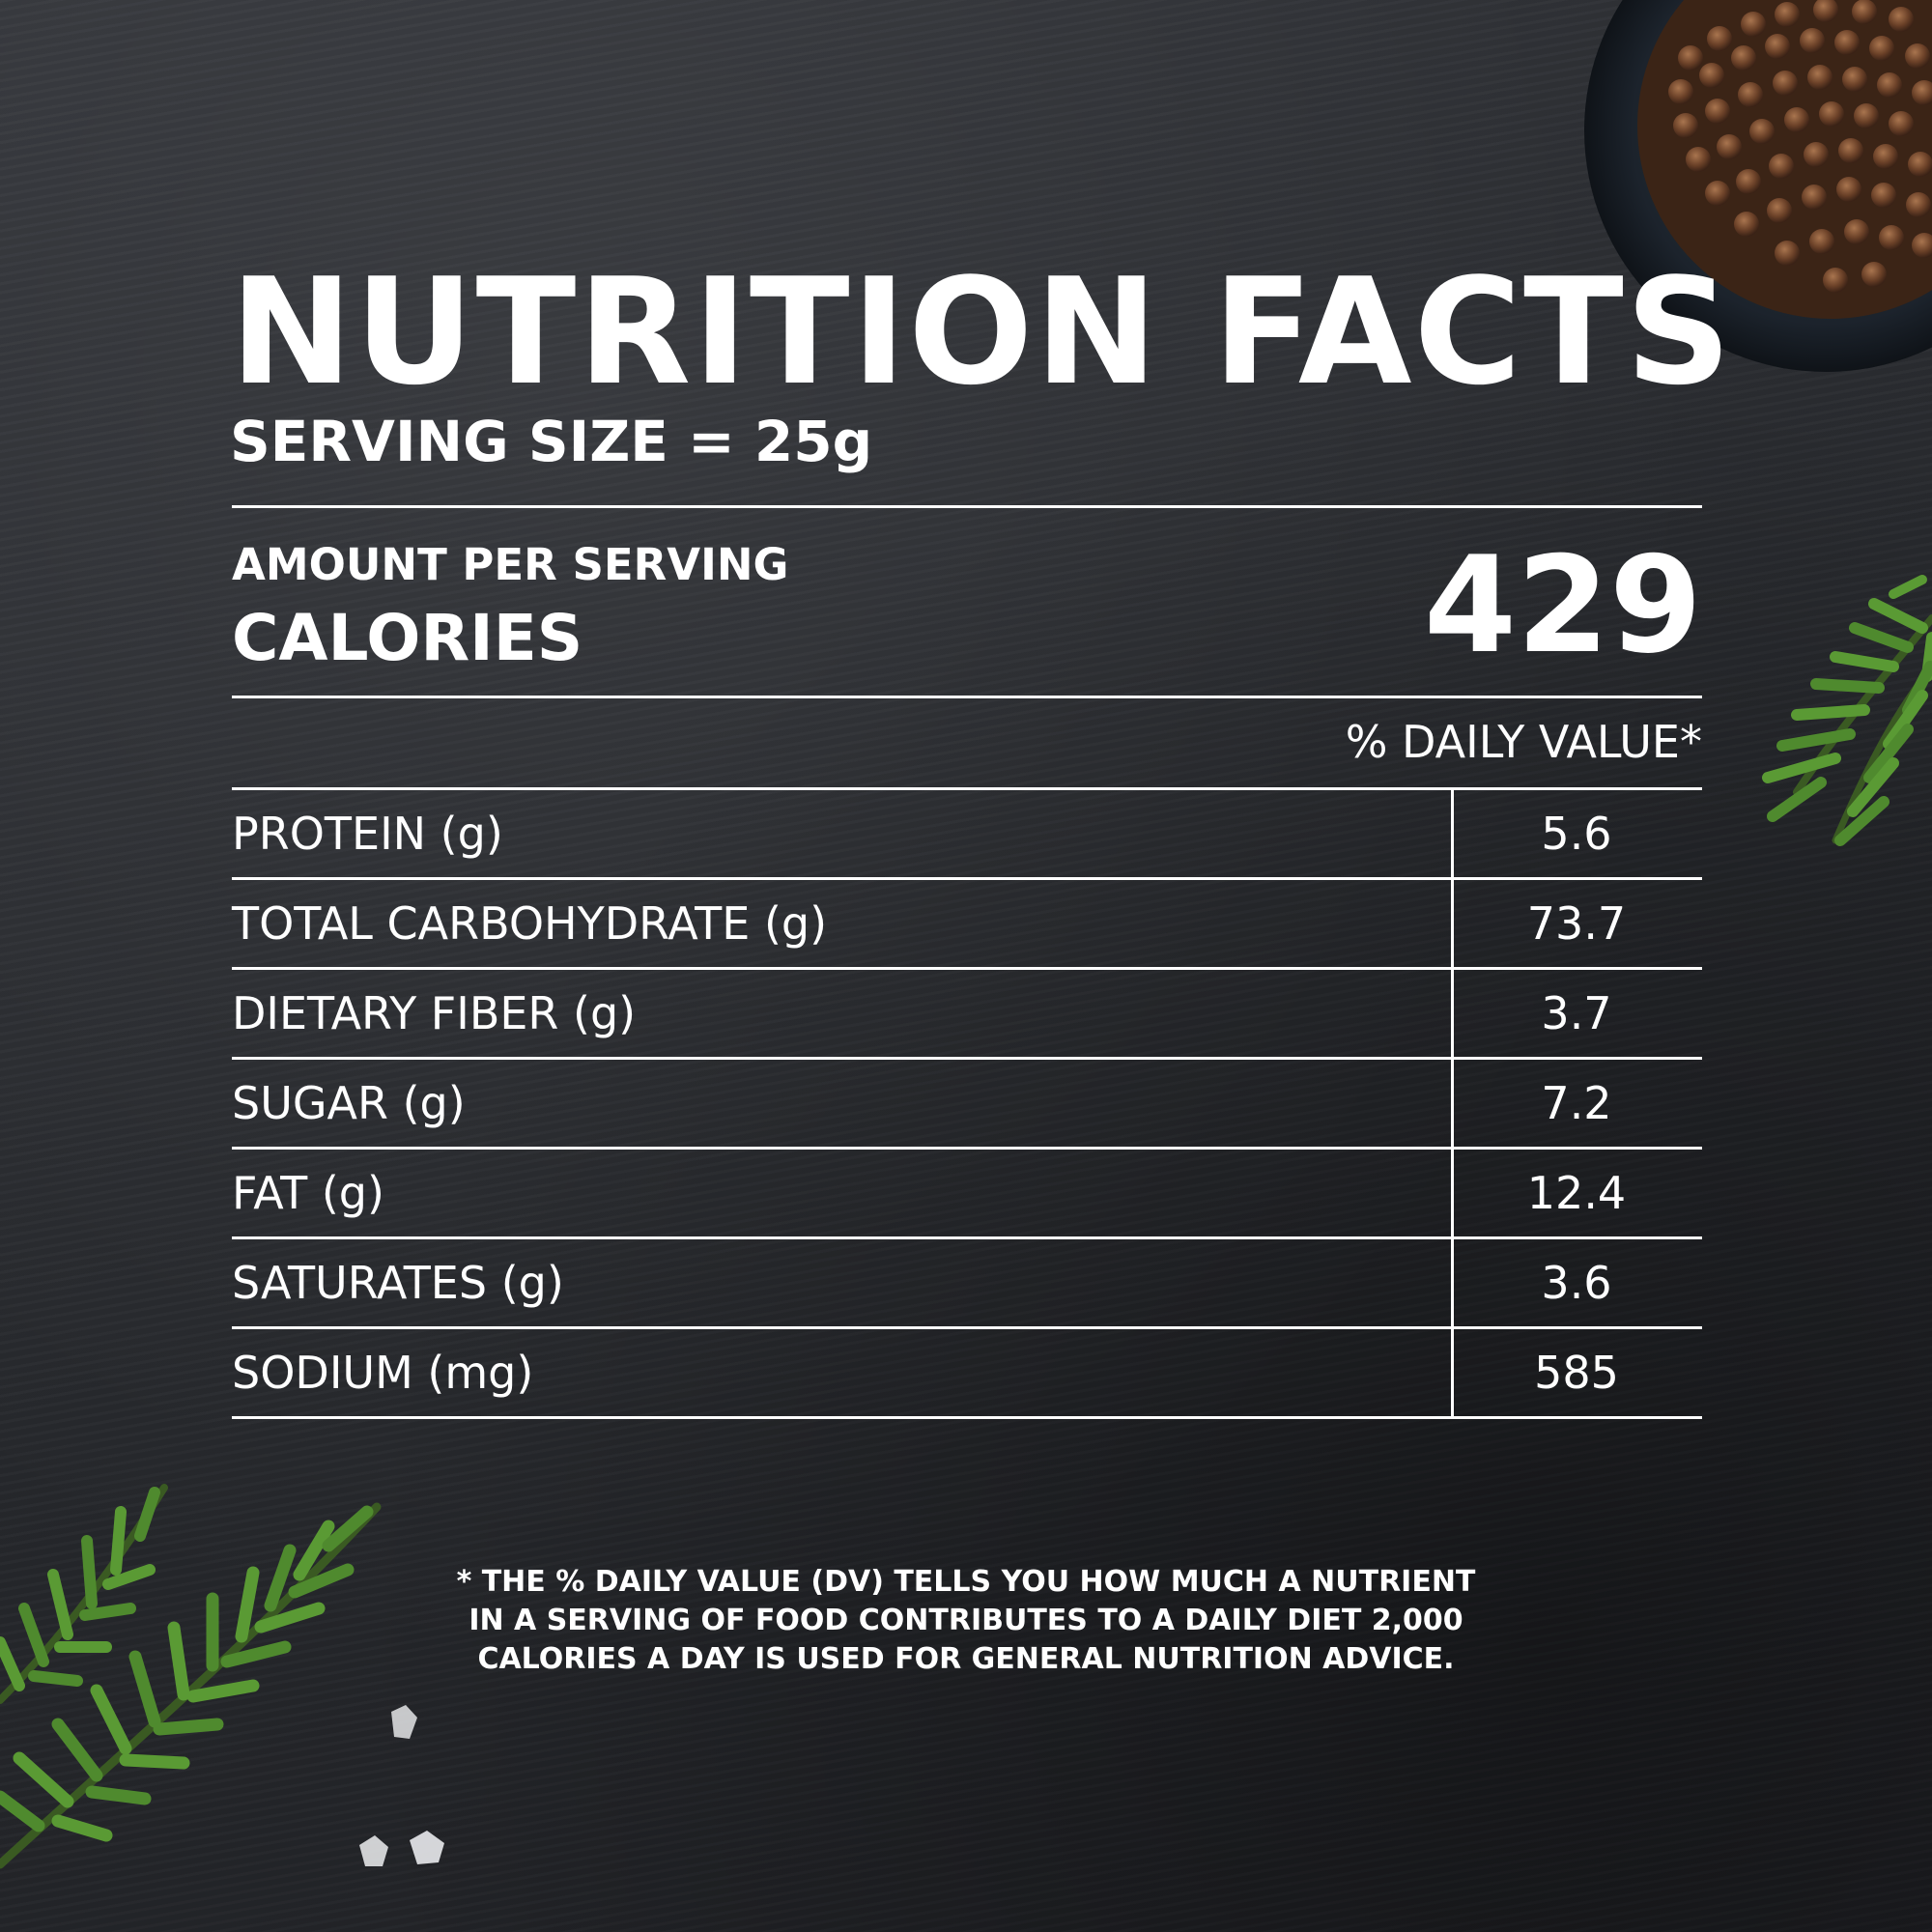 This screenshot has width=1932, height=1932. Describe the element at coordinates (967, 697) in the screenshot. I see `divider-calories` at that location.